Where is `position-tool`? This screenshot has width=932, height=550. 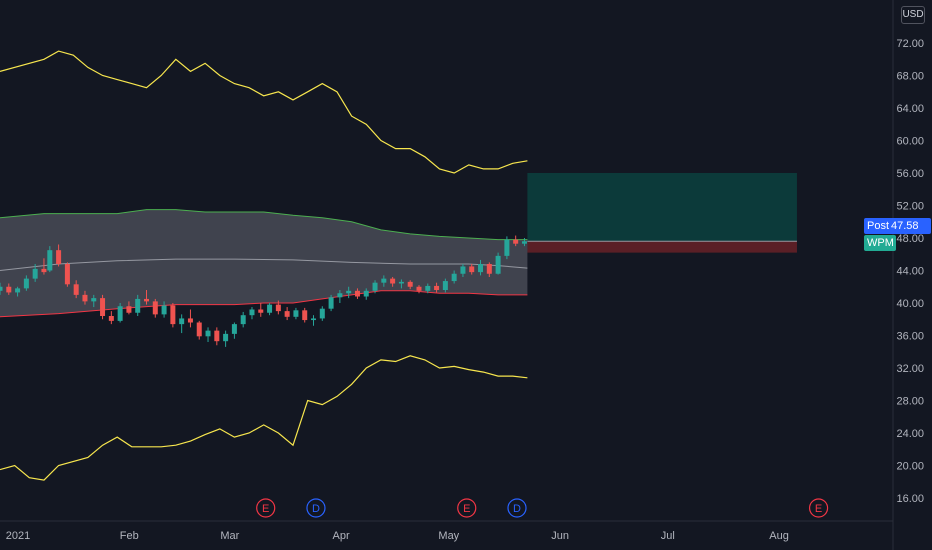
position-tool is located at coordinates (662, 213).